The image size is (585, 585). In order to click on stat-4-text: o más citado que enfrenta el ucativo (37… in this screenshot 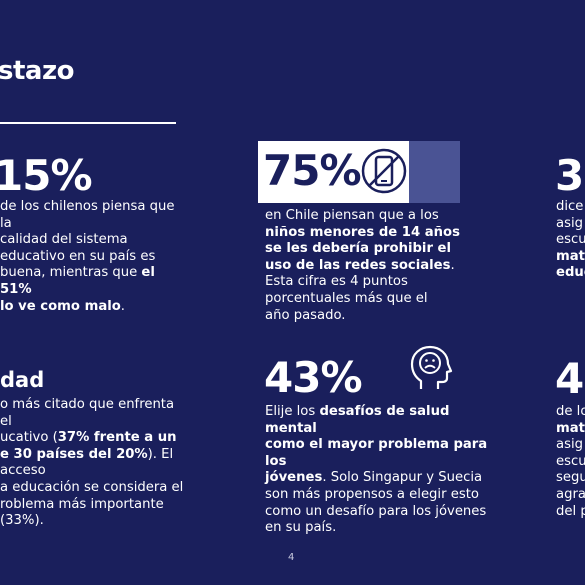, I will do `click(92, 463)`.